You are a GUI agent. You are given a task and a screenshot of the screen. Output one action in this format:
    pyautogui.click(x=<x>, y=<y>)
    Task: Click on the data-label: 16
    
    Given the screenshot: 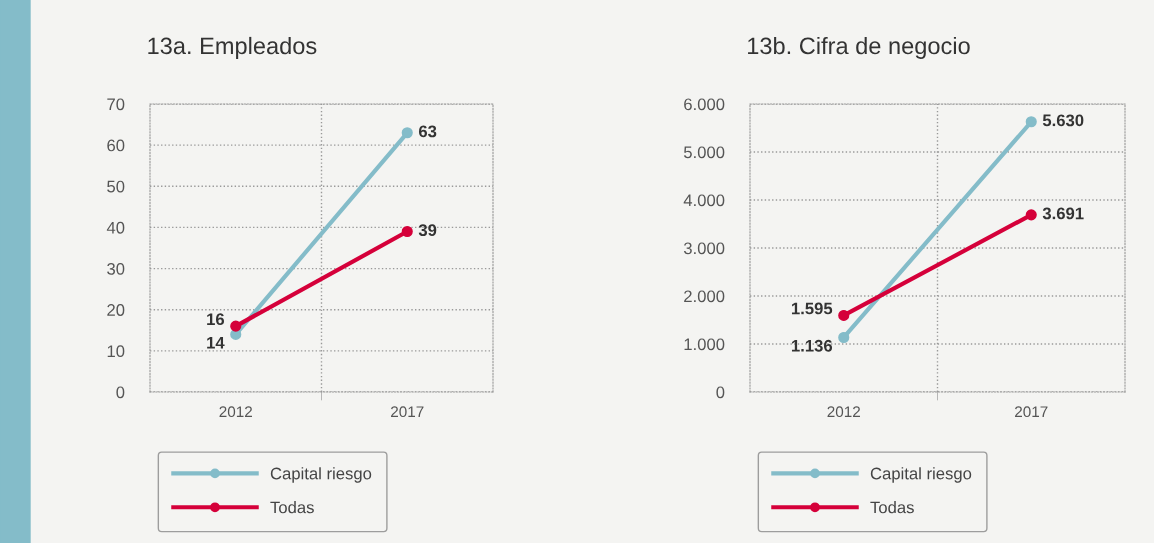 What is the action you would take?
    pyautogui.click(x=216, y=319)
    